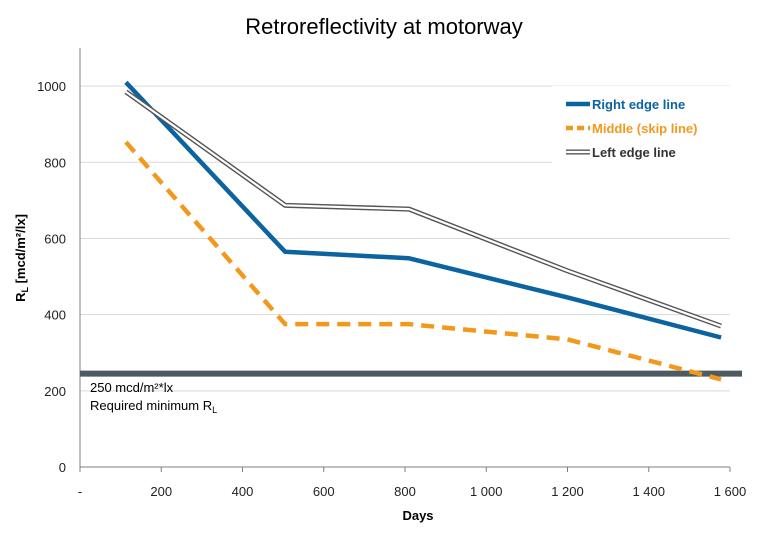 This screenshot has height=541, width=764. Describe the element at coordinates (51, 86) in the screenshot. I see `y-tick-label: 1000` at that location.